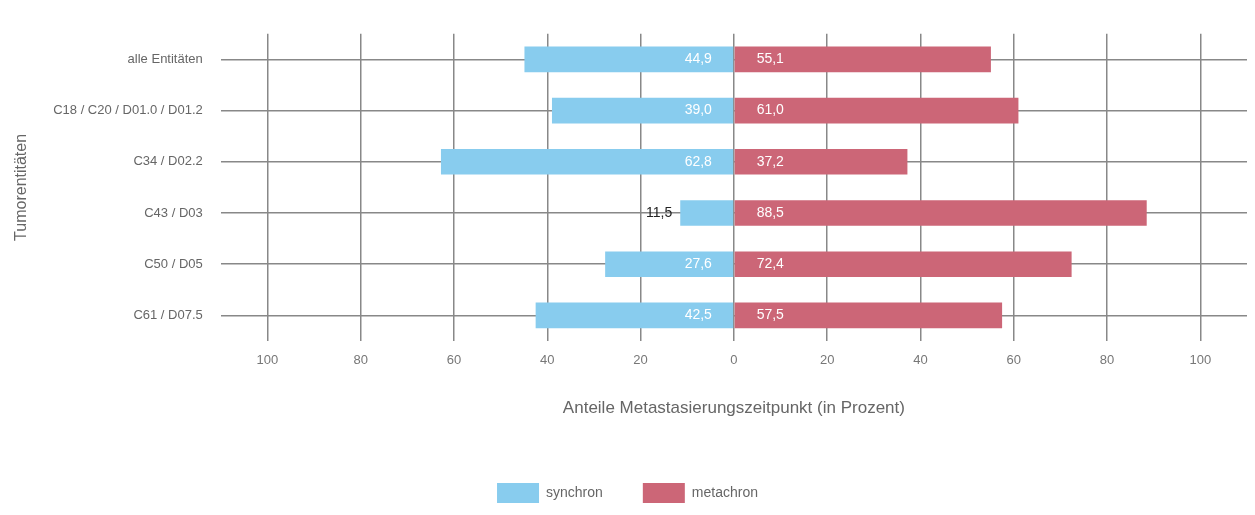 This screenshot has height=515, width=1255. Describe the element at coordinates (698, 160) in the screenshot. I see `data-label: 62,8` at that location.